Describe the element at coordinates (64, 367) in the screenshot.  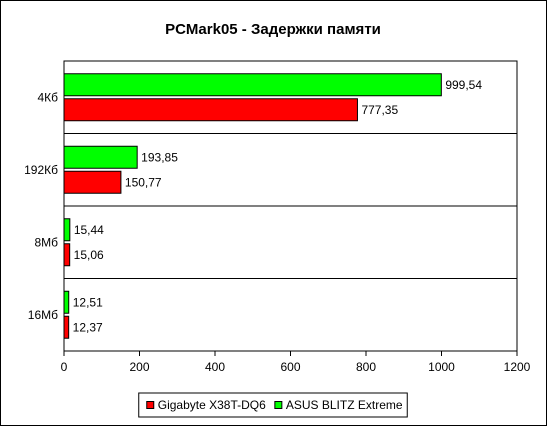
I see `x-tick-label: 0` at that location.